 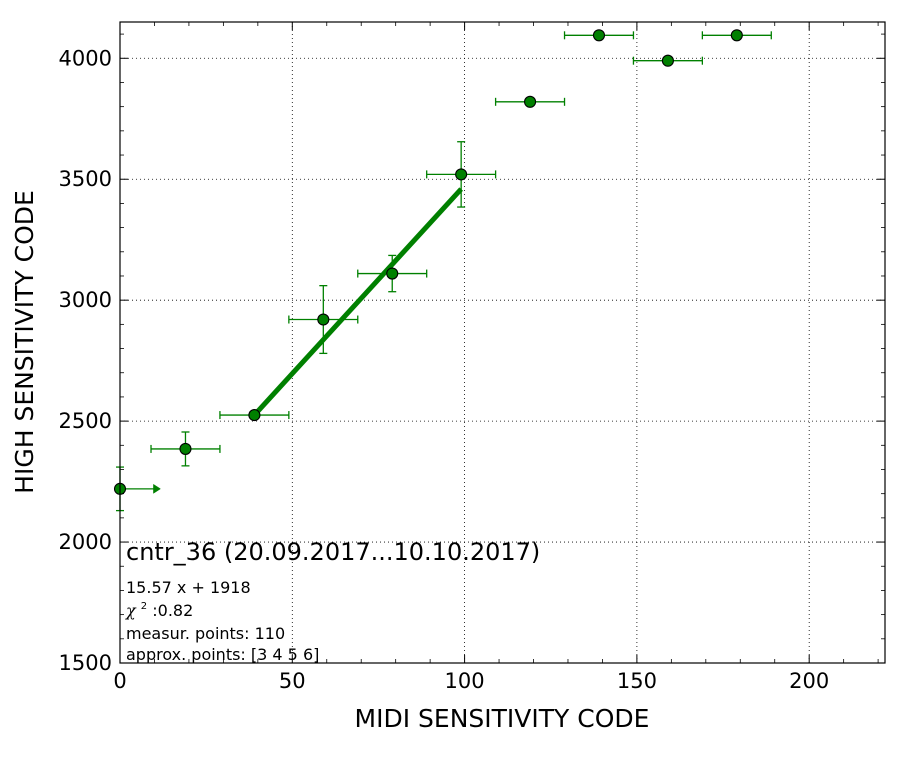 What do you see at coordinates (809, 681) in the screenshot?
I see `x-tick-label: 200` at bounding box center [809, 681].